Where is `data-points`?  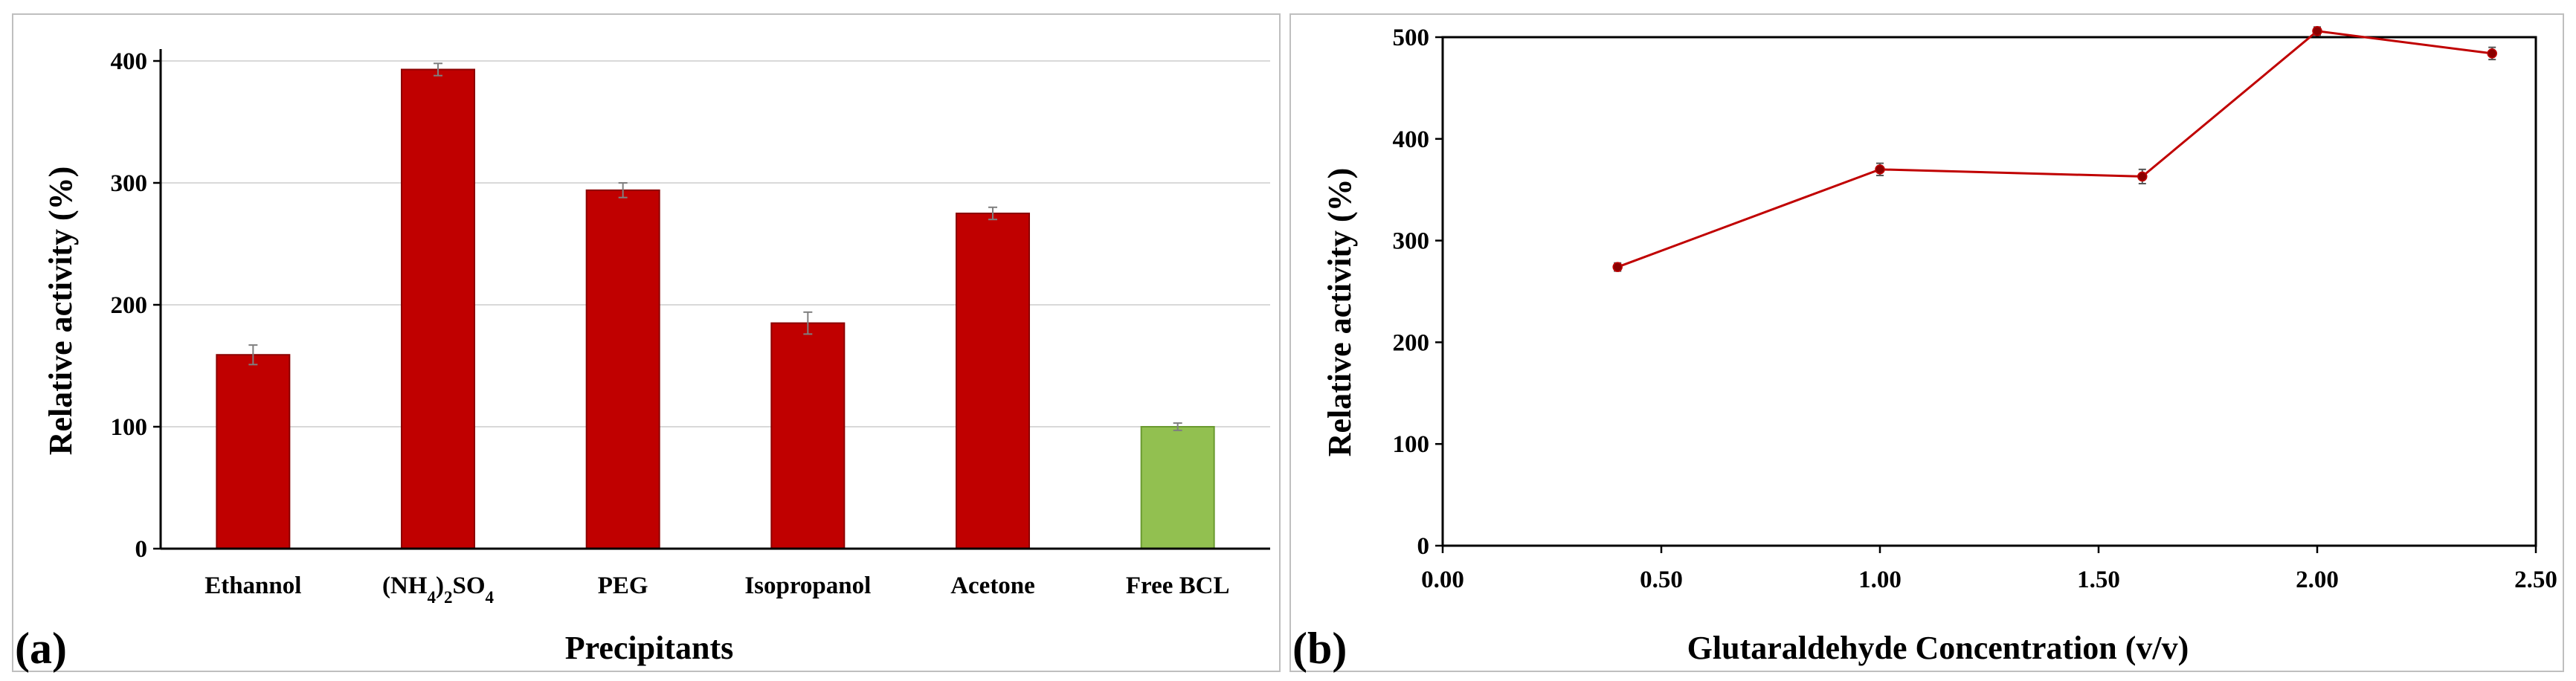 data-points is located at coordinates (2054, 149).